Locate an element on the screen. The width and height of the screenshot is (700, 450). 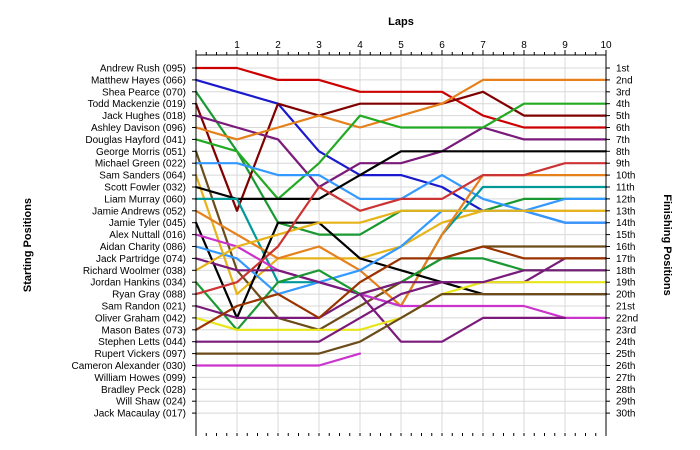
y-axis-label-left: Starting Positions is located at coordinates (28, 245).